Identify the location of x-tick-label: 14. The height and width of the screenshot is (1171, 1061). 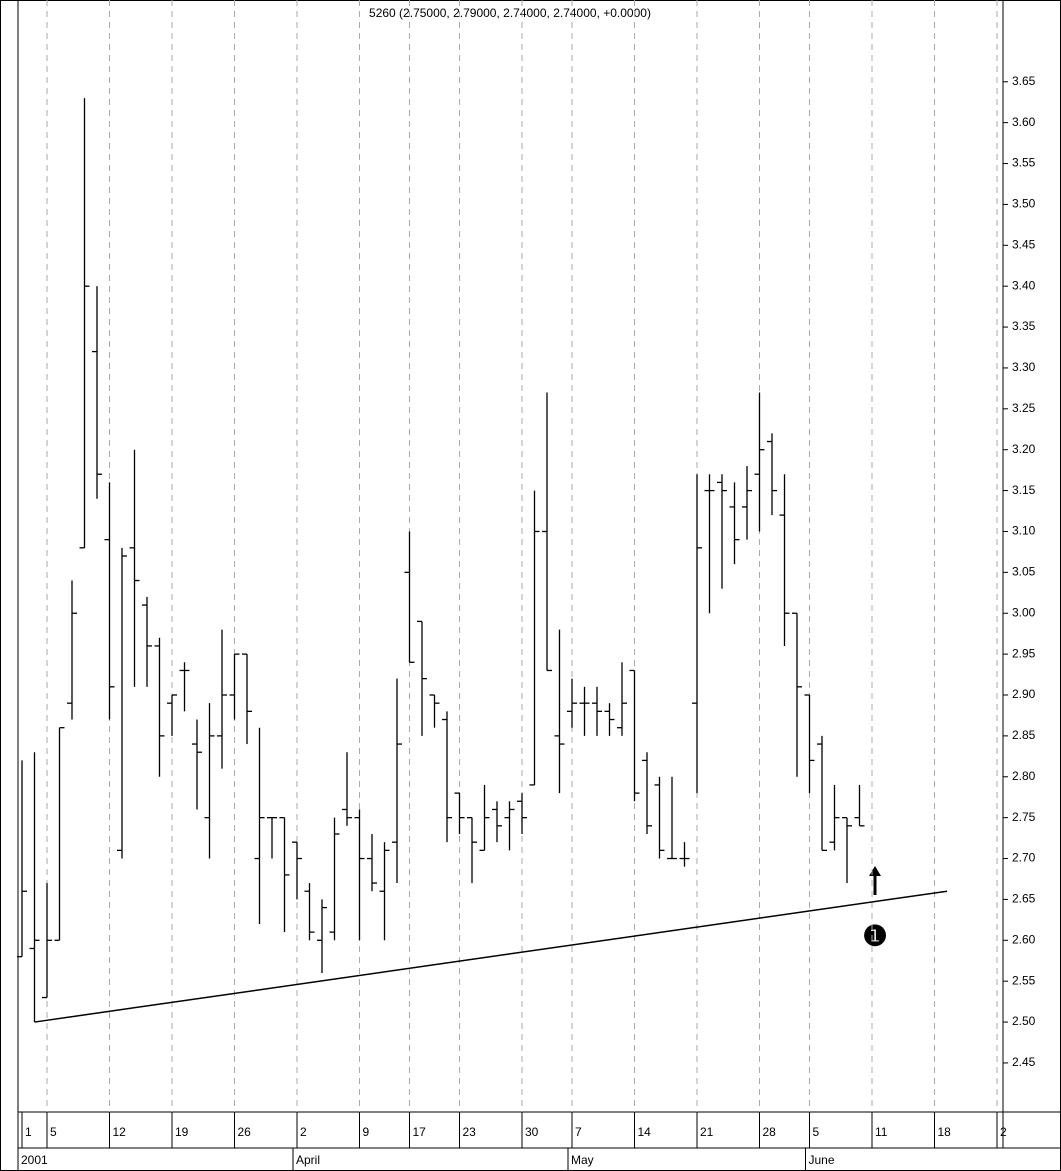
(645, 1132).